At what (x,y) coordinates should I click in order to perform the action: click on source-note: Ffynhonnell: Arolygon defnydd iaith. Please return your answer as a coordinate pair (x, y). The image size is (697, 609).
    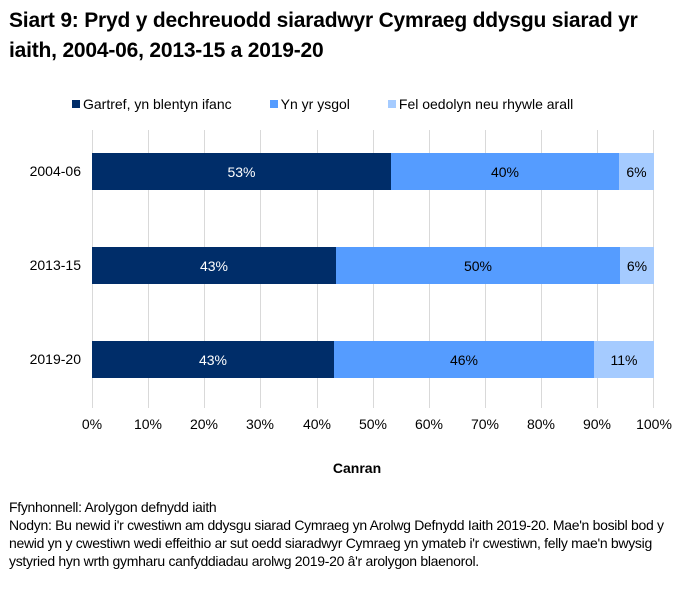
    Looking at the image, I should click on (113, 507).